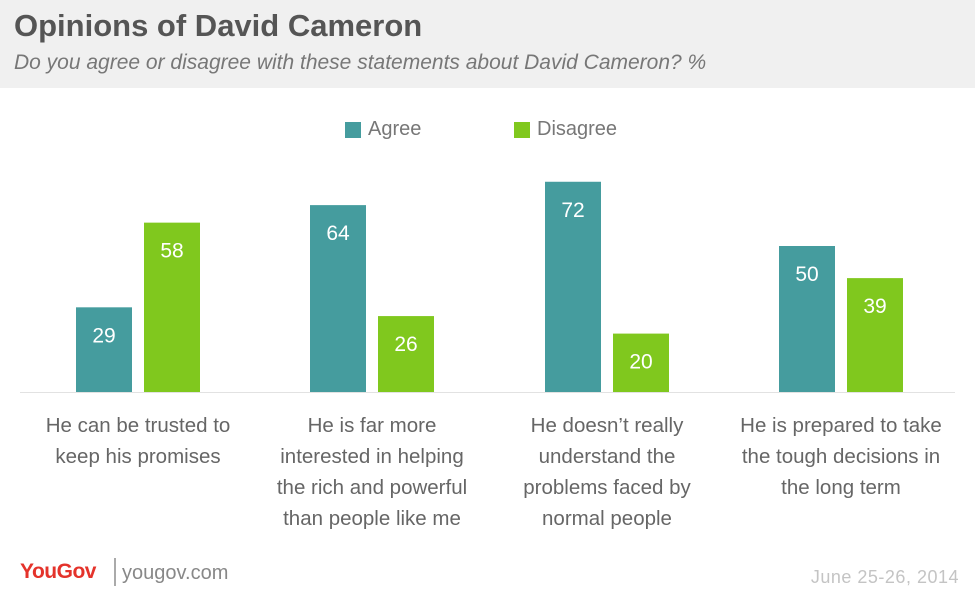 The image size is (975, 593). What do you see at coordinates (372, 456) in the screenshot?
I see `category-label-line: interested in helping` at bounding box center [372, 456].